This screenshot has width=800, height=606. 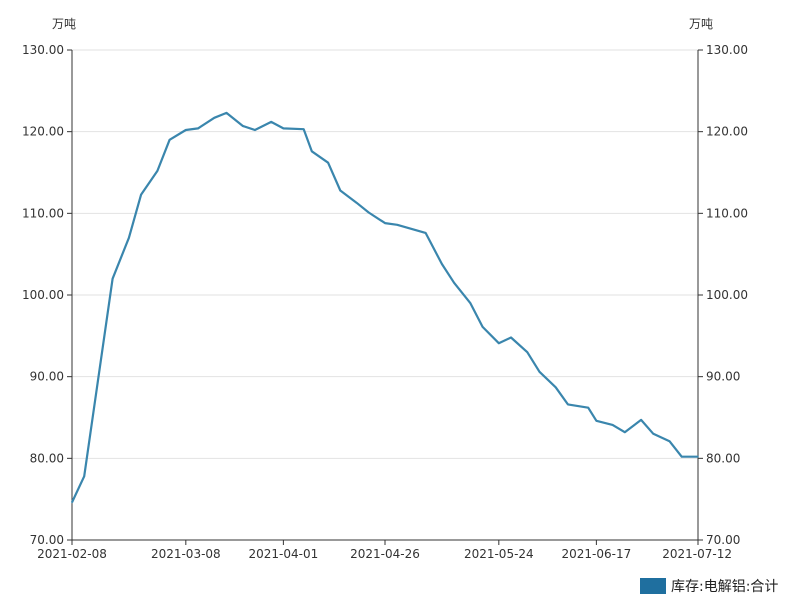 What do you see at coordinates (72, 554) in the screenshot?
I see `x-tick-label: 2021-02-08` at bounding box center [72, 554].